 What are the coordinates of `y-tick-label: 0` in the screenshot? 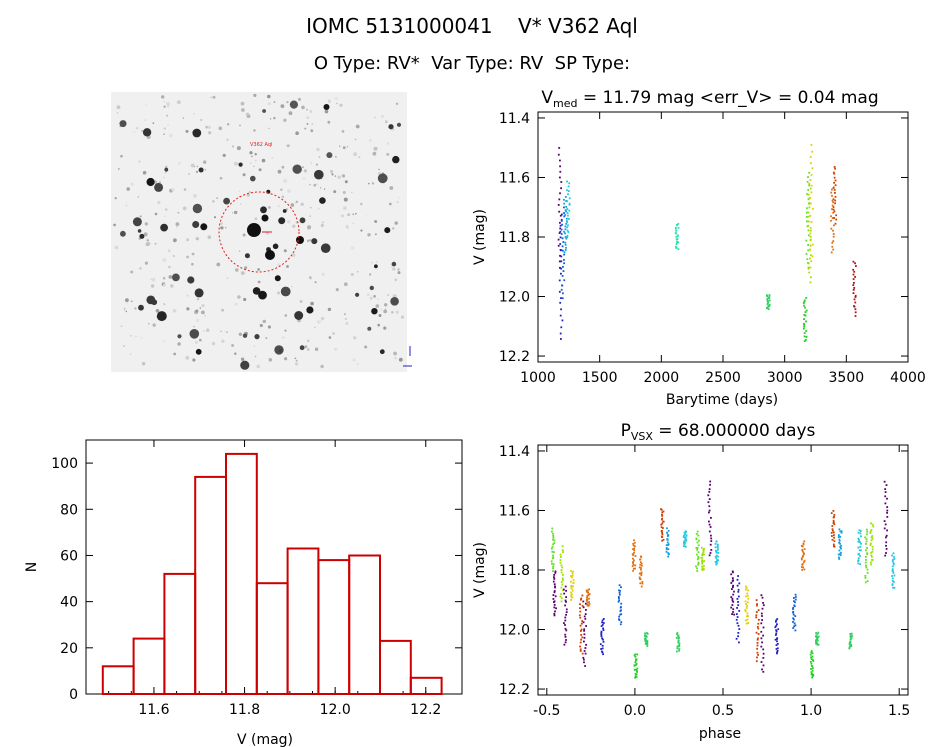 It's located at (73, 695).